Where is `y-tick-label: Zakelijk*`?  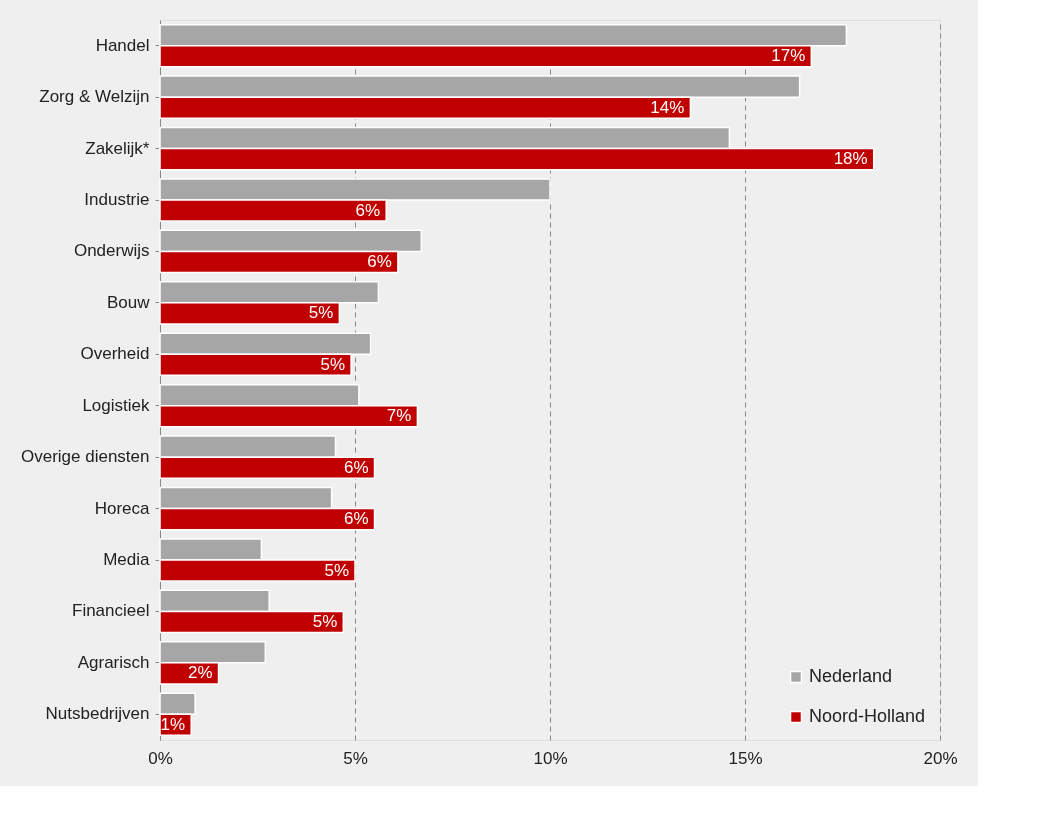 y-tick-label: Zakelijk* is located at coordinates (117, 148).